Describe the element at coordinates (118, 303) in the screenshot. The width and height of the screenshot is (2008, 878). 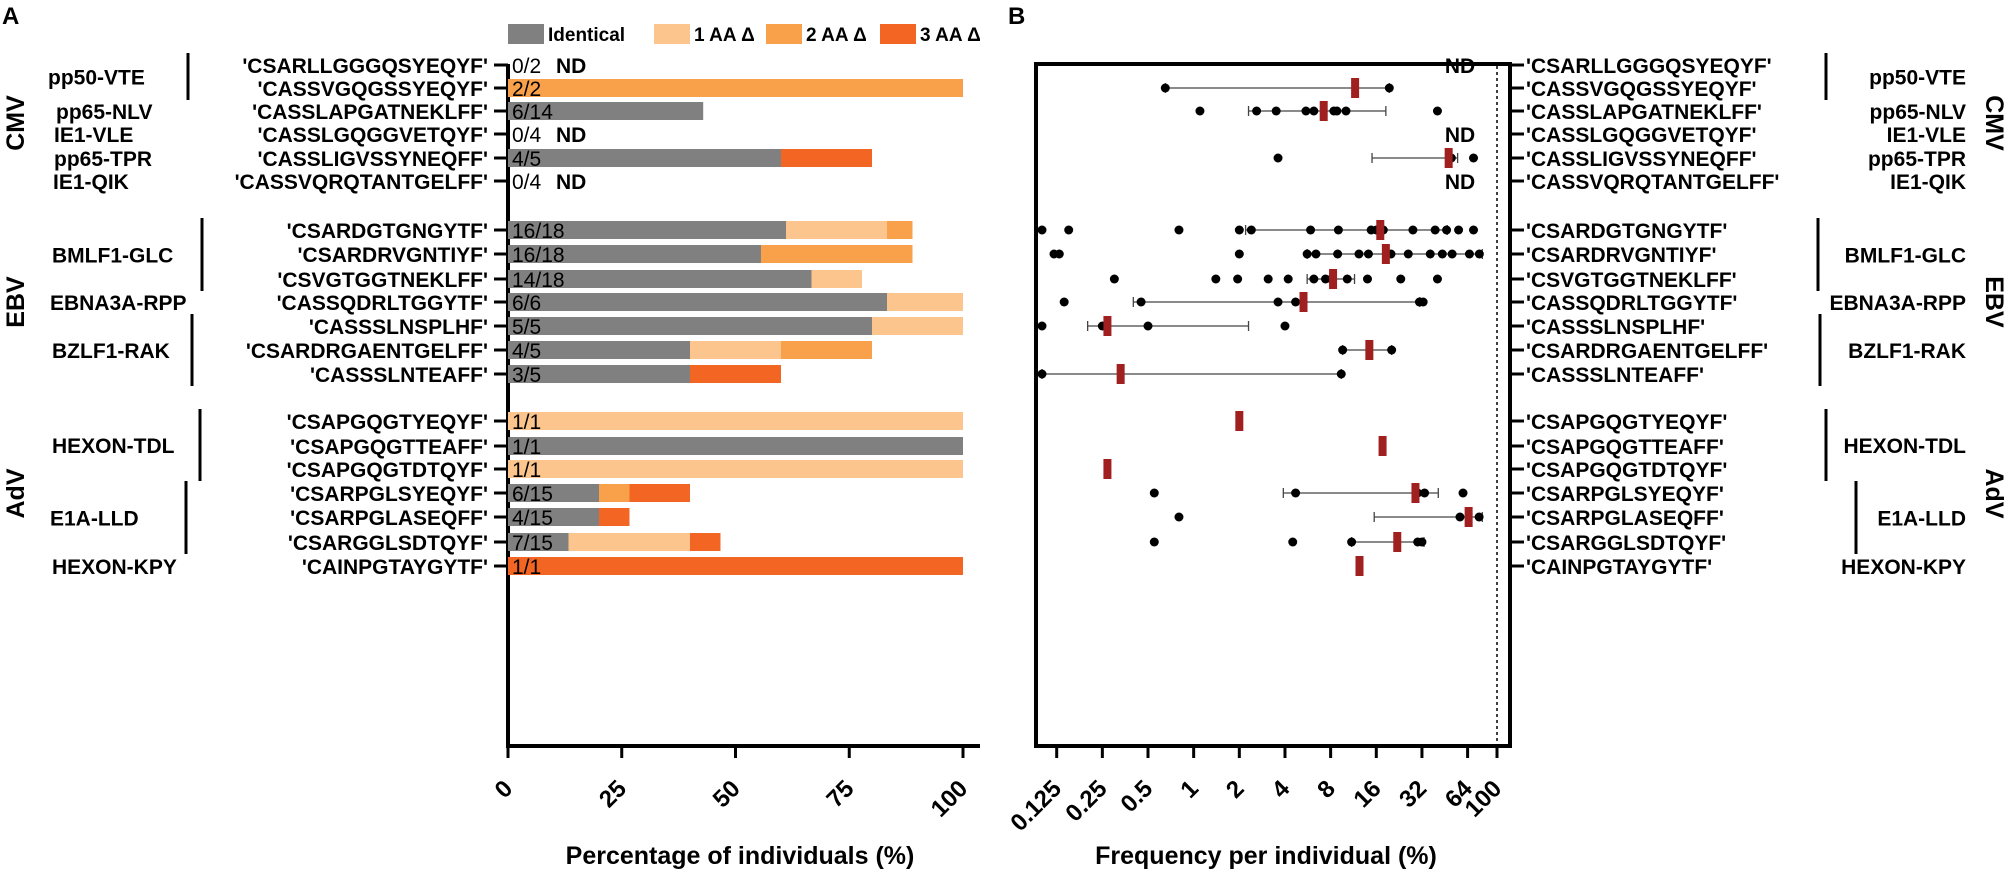
I see `epitope-label: EBNA3A-RPP` at that location.